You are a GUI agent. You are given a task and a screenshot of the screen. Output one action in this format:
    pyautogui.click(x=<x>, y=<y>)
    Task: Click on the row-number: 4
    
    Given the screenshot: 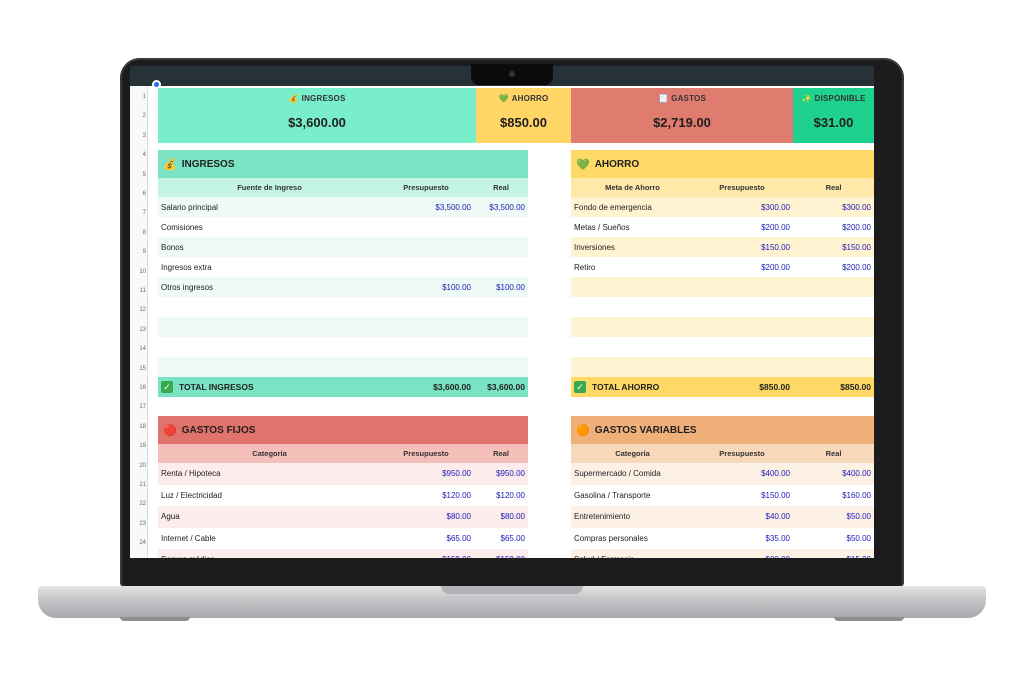 What is the action you would take?
    pyautogui.click(x=144, y=155)
    